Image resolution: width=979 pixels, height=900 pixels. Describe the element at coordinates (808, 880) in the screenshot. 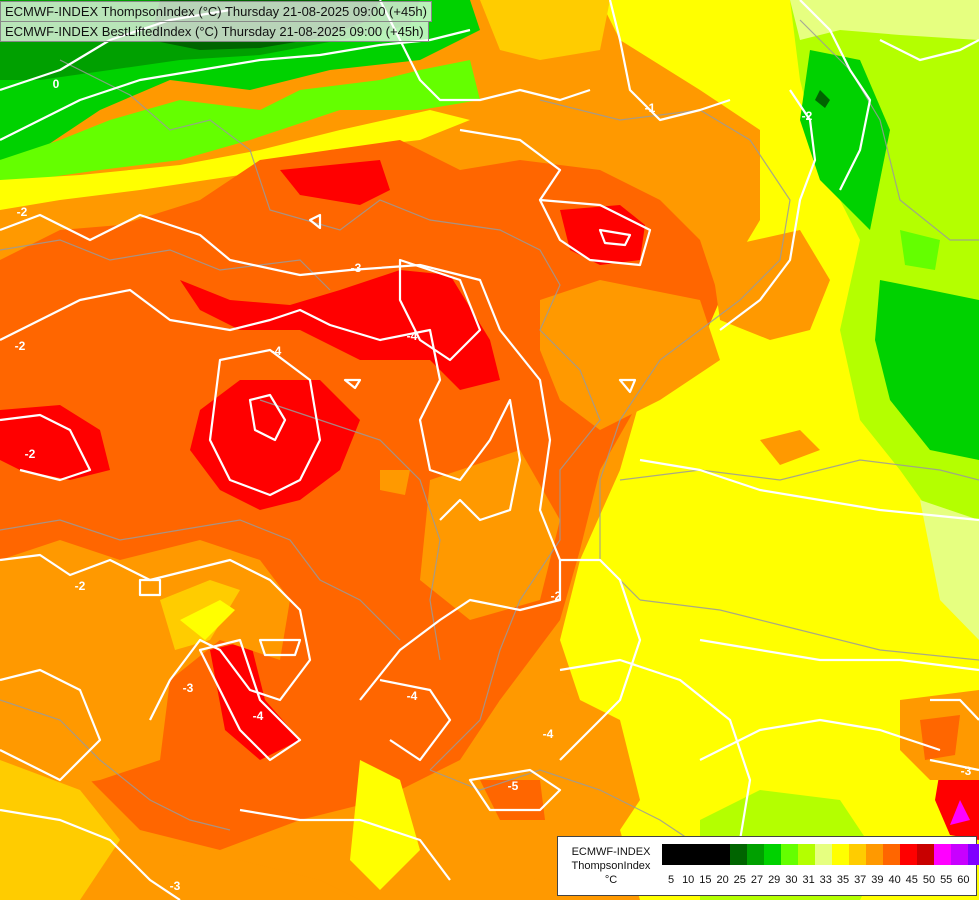

I see `legend-tick: 31` at that location.